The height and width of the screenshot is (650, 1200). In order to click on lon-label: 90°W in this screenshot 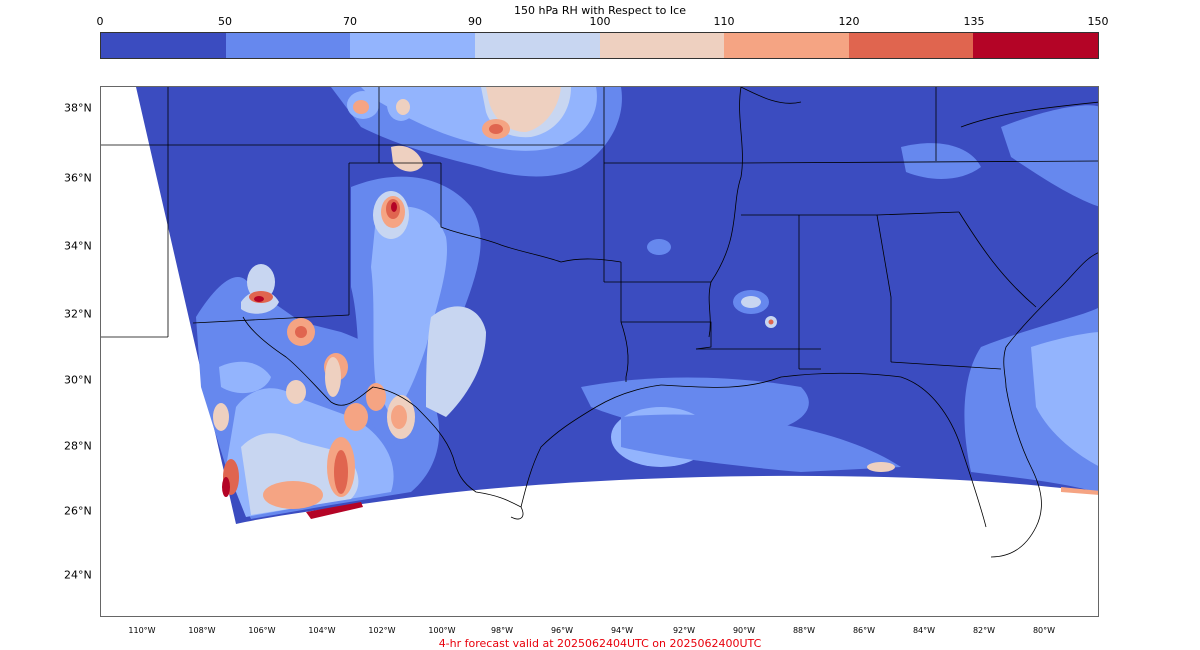, I will do `click(744, 630)`.